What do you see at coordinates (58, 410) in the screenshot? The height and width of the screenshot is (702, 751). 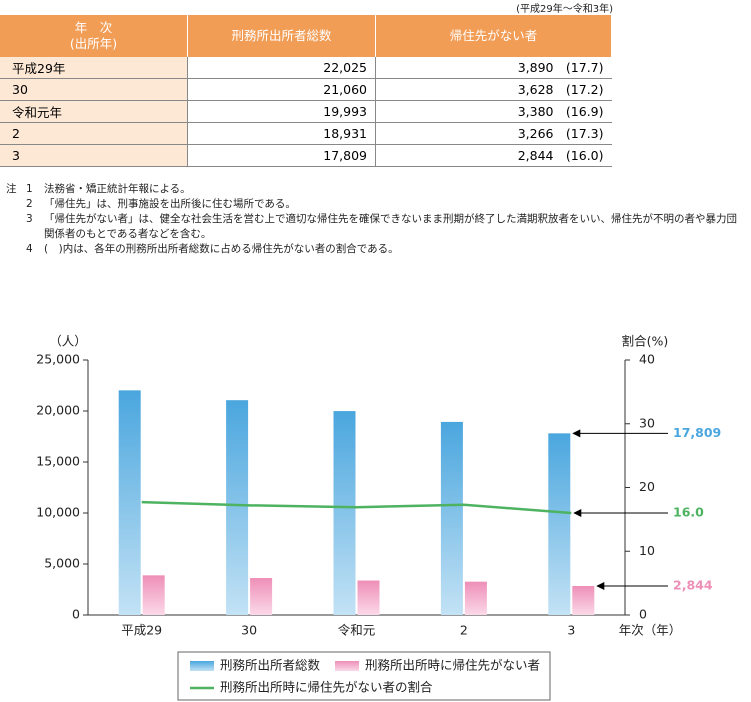 I see `y-tick-label: 20,000` at bounding box center [58, 410].